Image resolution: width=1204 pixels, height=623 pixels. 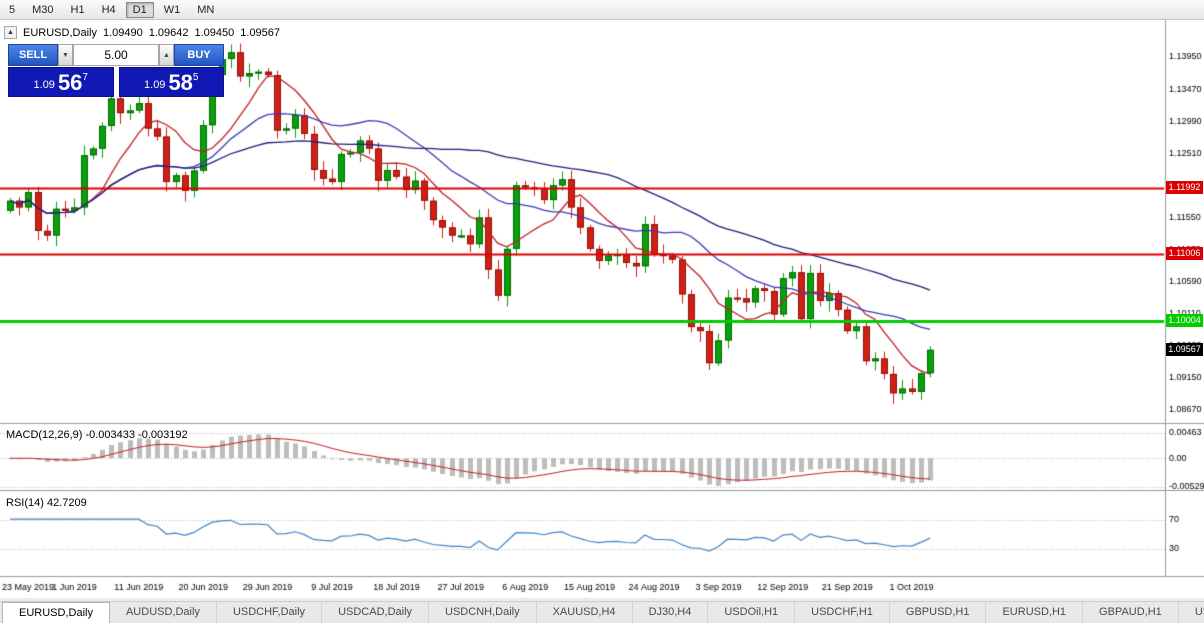 What do you see at coordinates (108, 9) in the screenshot?
I see `timeframe-button-h4: H4` at bounding box center [108, 9].